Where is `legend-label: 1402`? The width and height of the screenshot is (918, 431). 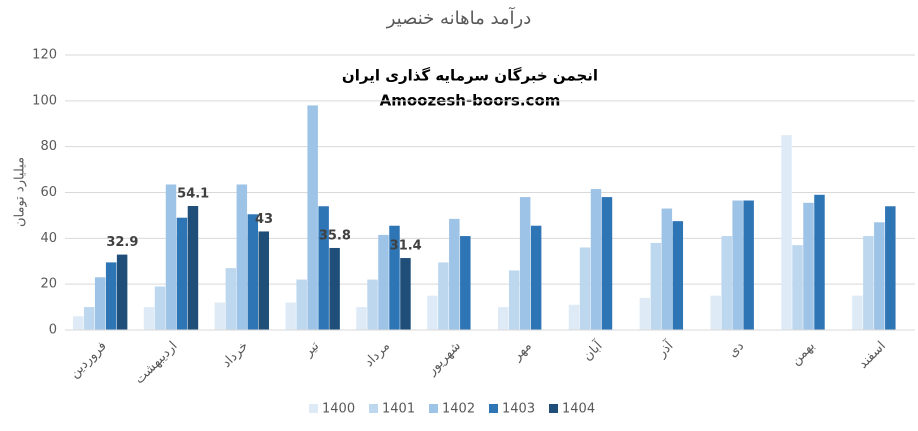
legend-label: 1402 is located at coordinates (458, 409).